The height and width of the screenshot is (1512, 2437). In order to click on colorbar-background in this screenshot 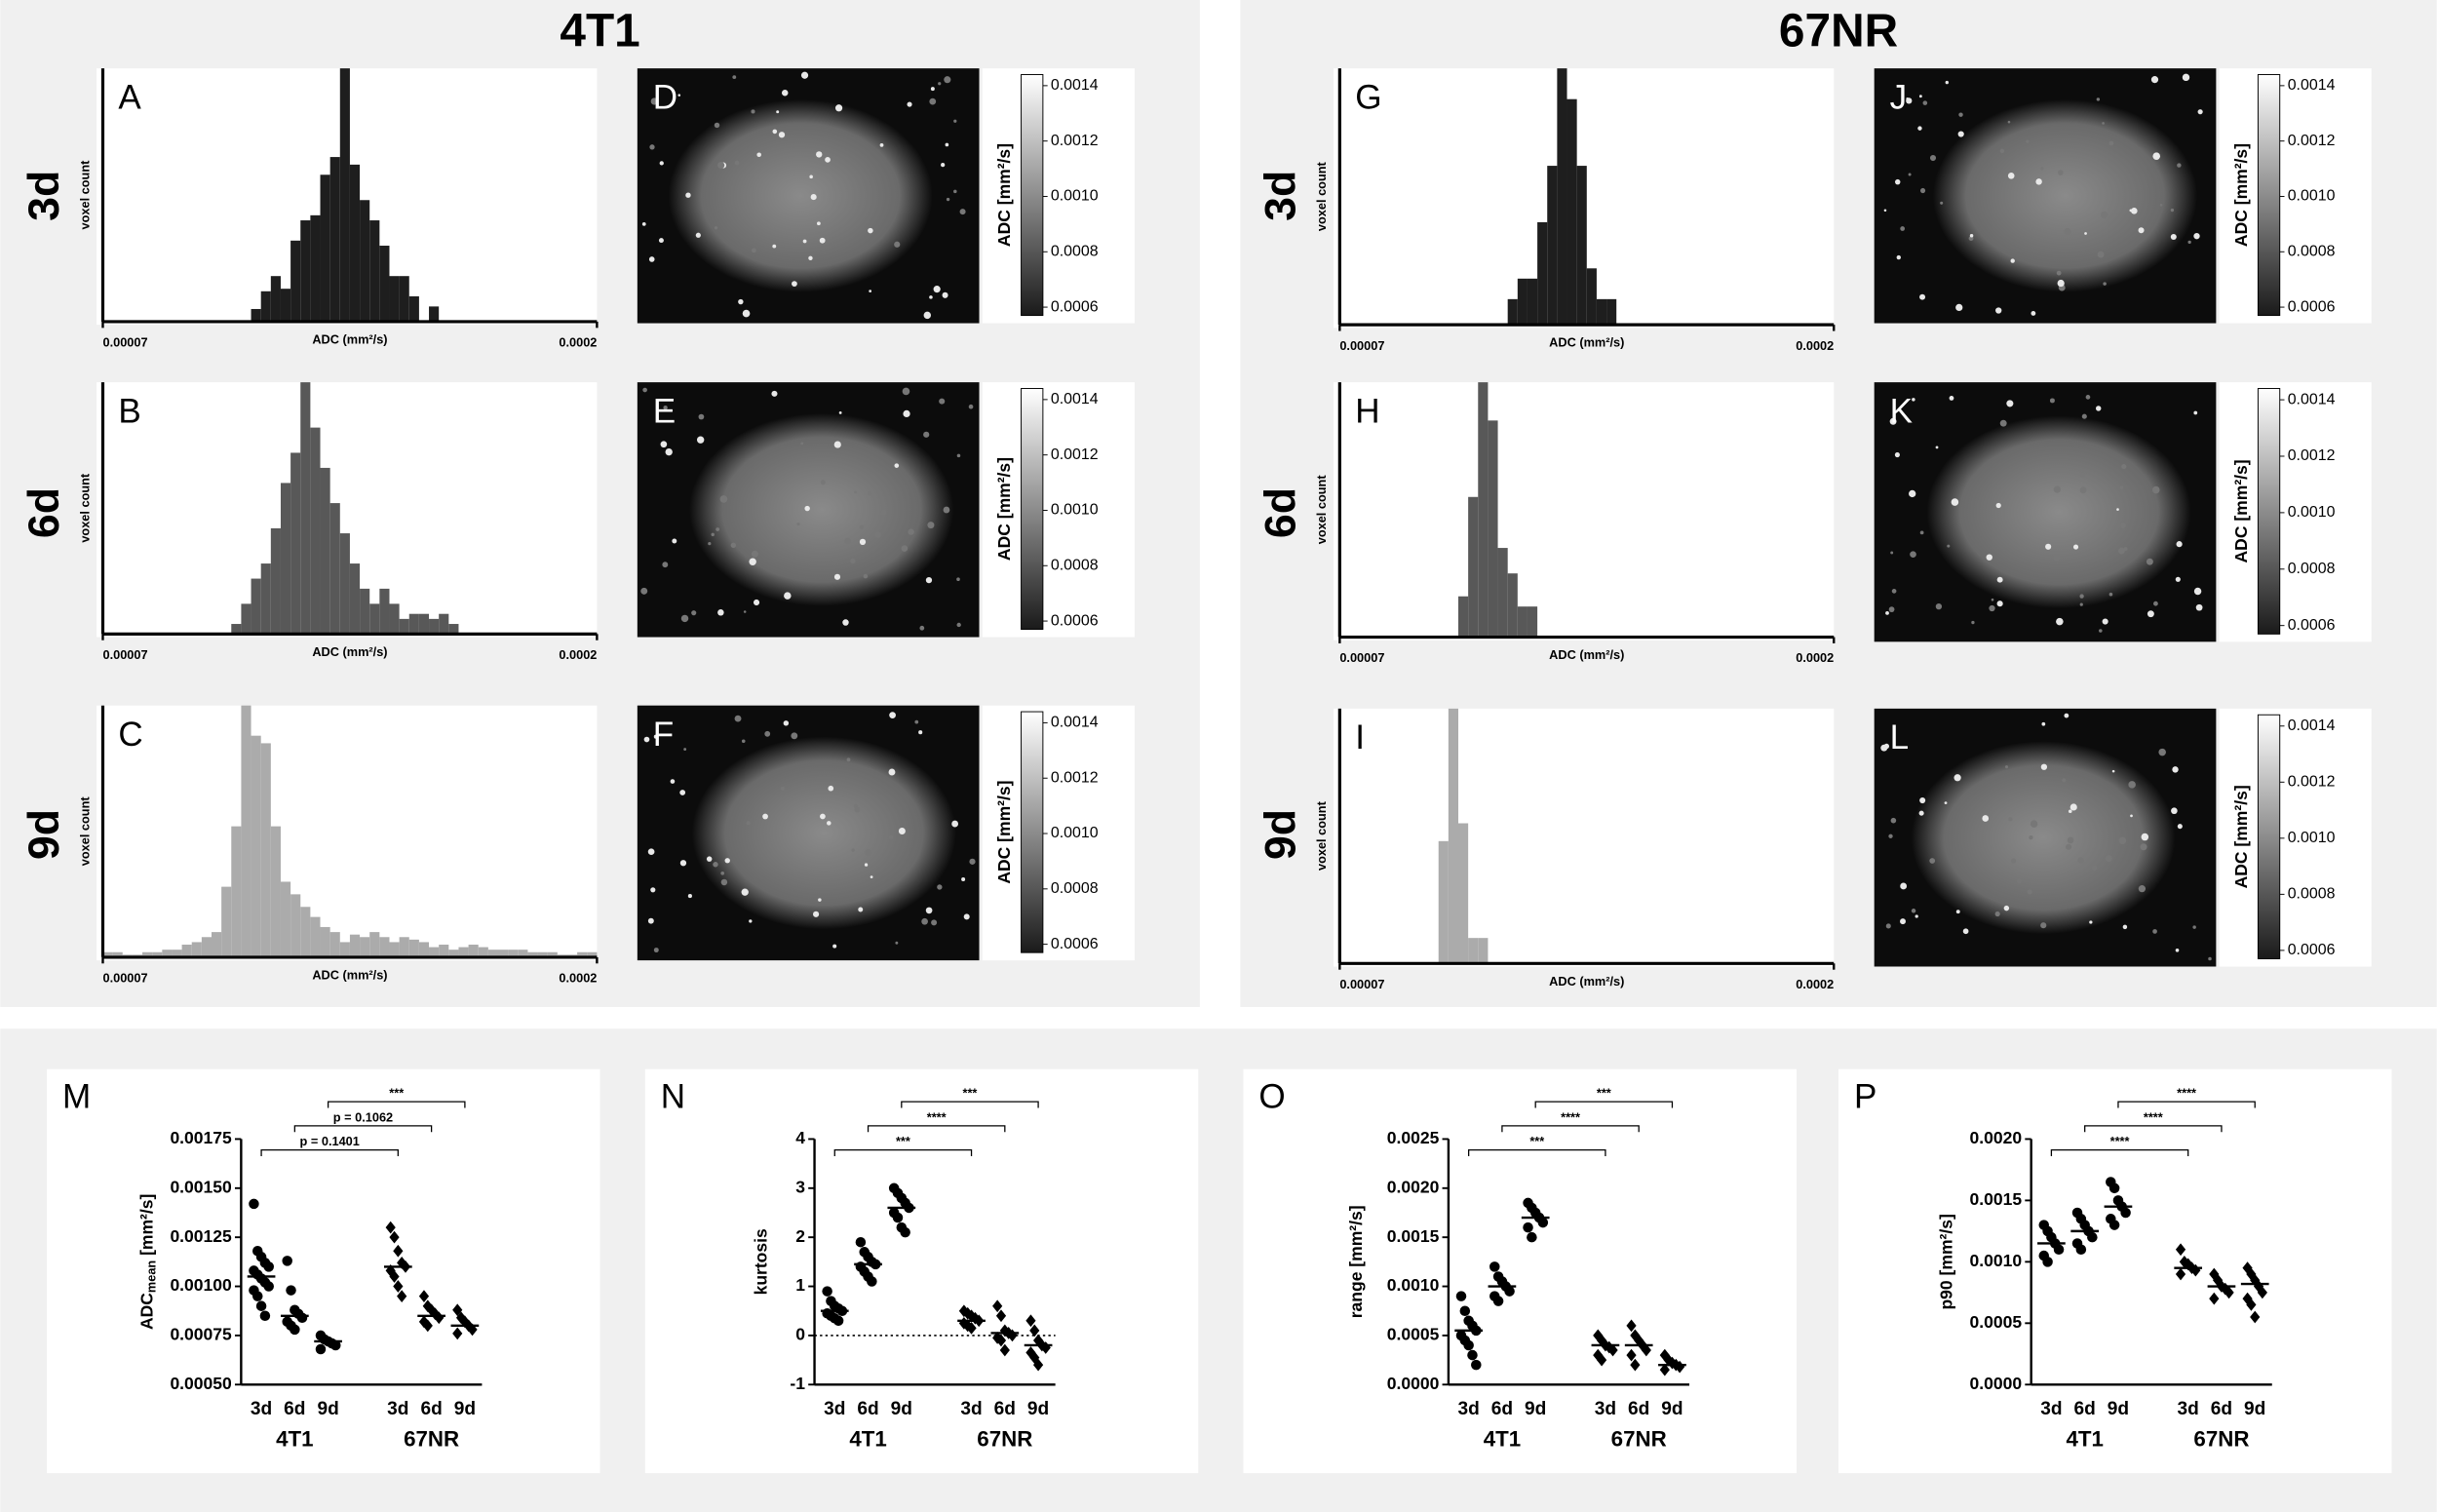, I will do `click(2296, 196)`.